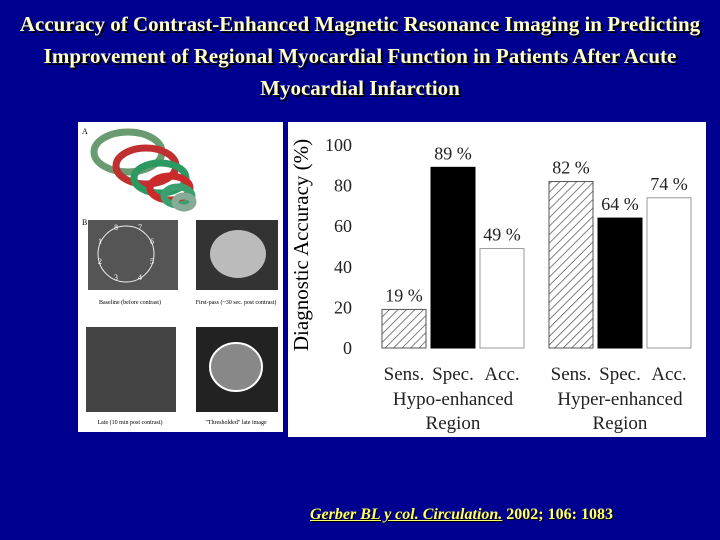 The image size is (720, 540). I want to click on y-tick-label: 60, so click(343, 226).